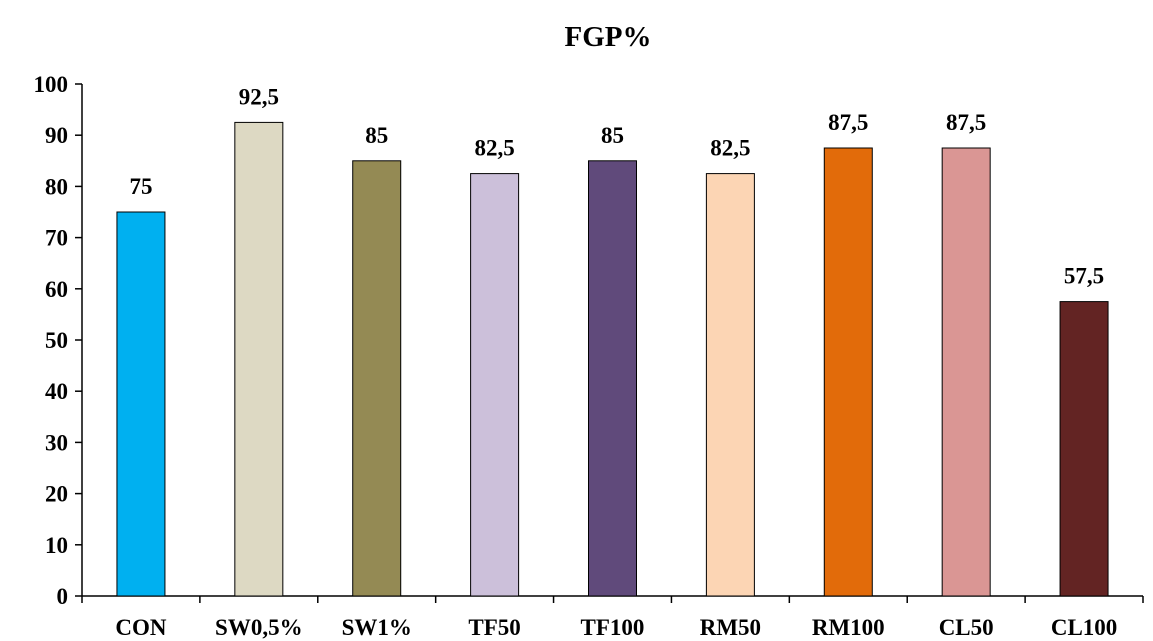  I want to click on y-tick-label: 80, so click(56, 186).